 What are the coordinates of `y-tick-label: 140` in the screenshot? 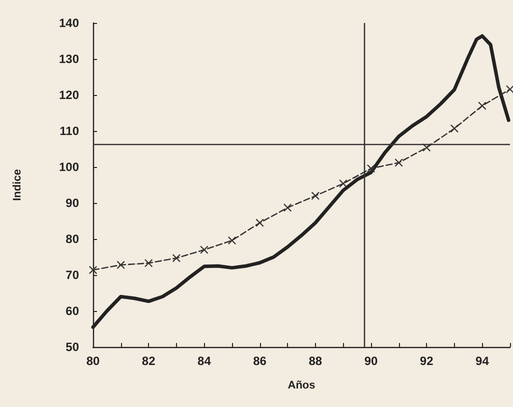 It's located at (69, 23).